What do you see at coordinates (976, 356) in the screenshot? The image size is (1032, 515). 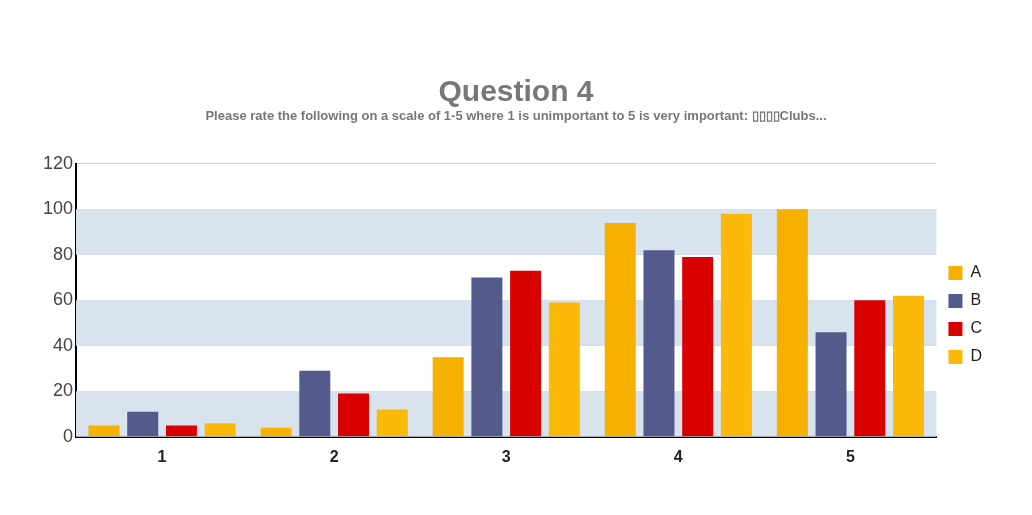 I see `legend-label: D` at bounding box center [976, 356].